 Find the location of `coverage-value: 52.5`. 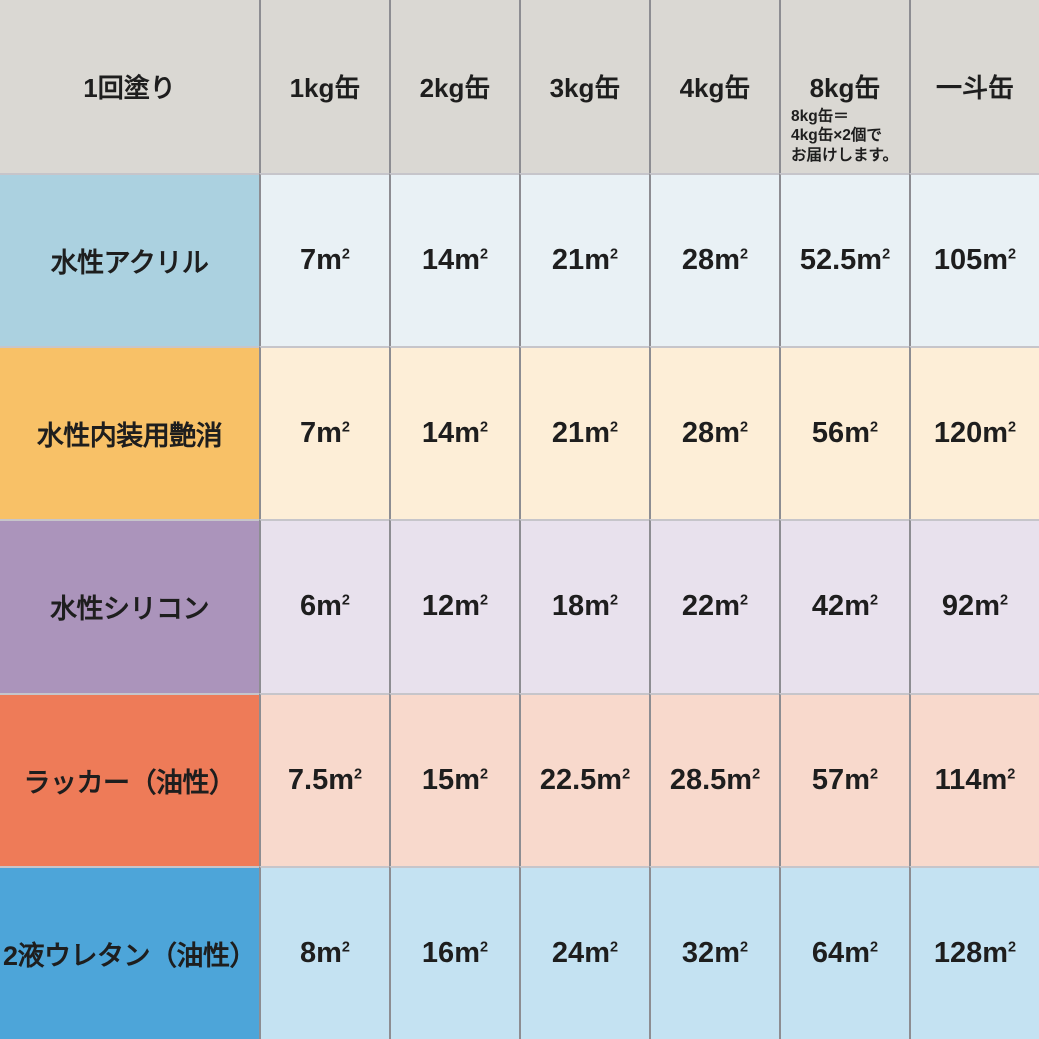

coverage-value: 52.5 is located at coordinates (828, 260).